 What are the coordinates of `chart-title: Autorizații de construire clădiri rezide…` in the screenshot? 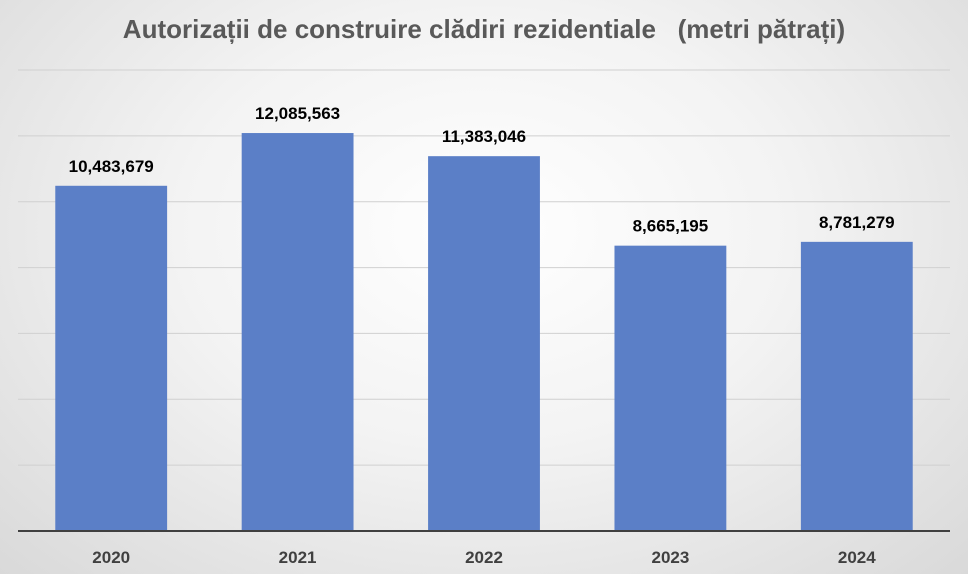 It's located at (484, 29).